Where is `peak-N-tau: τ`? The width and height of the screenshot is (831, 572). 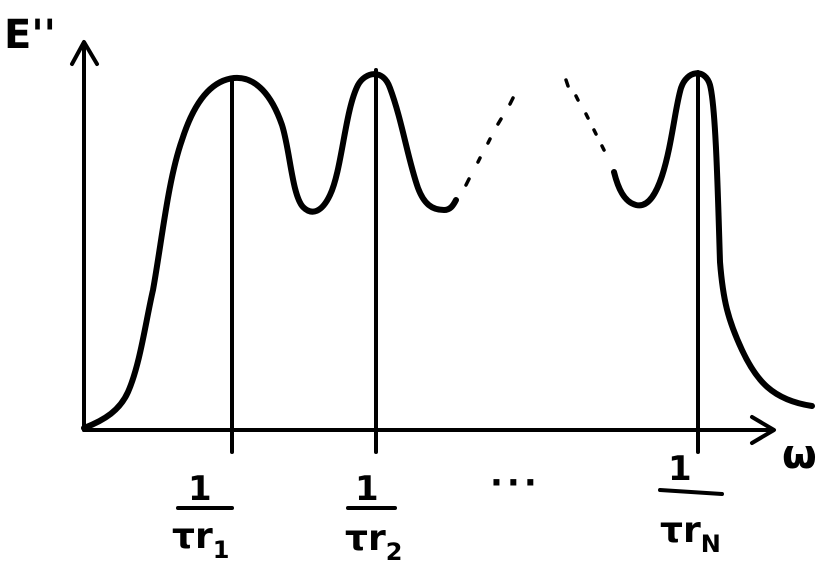 peak-N-tau: τ is located at coordinates (671, 530).